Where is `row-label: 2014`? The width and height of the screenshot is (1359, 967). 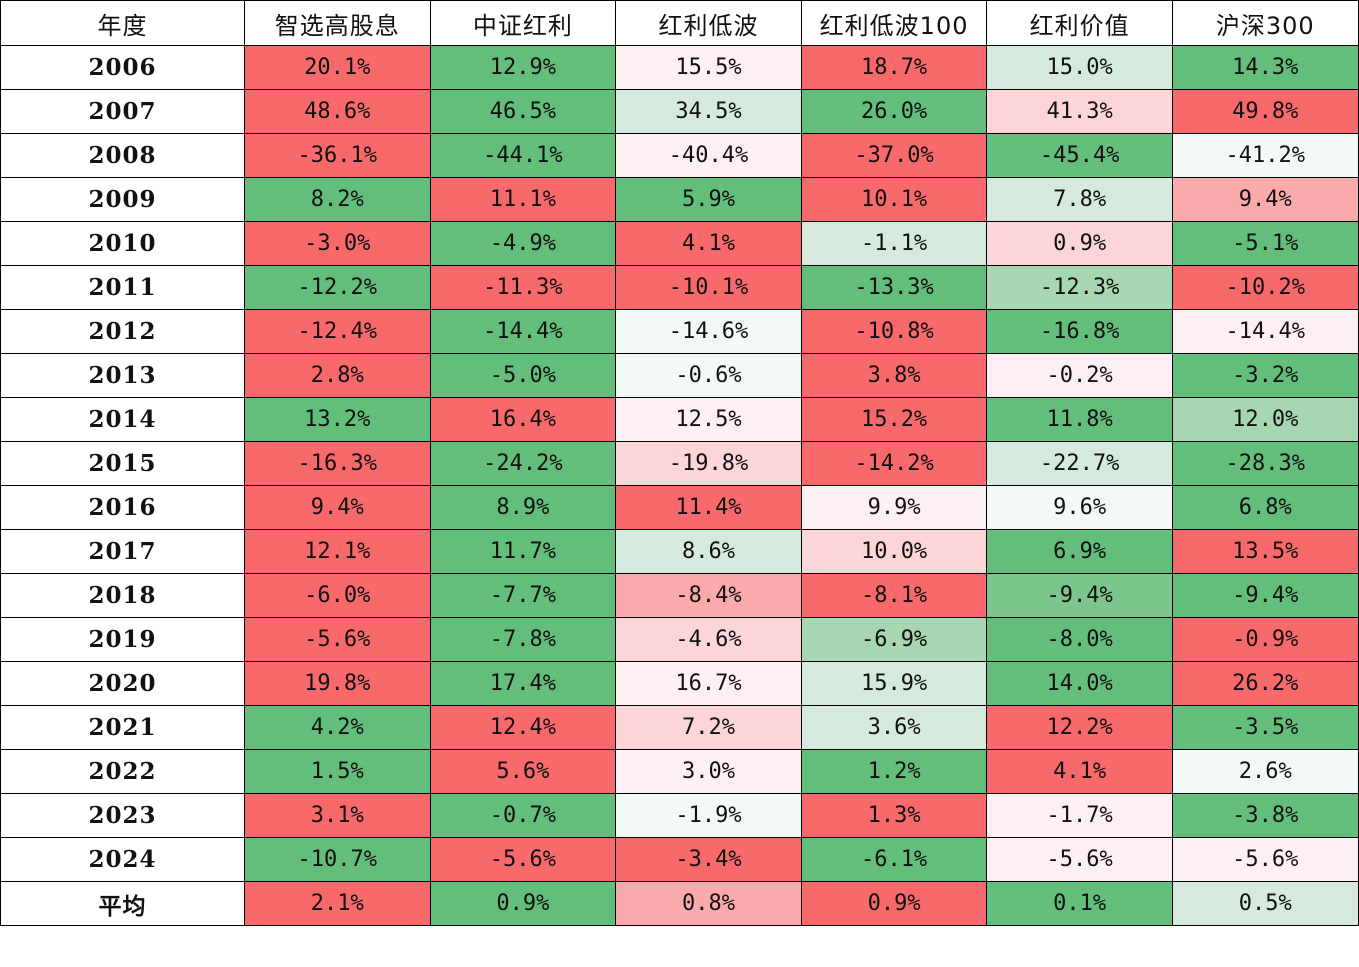 row-label: 2014 is located at coordinates (122, 419).